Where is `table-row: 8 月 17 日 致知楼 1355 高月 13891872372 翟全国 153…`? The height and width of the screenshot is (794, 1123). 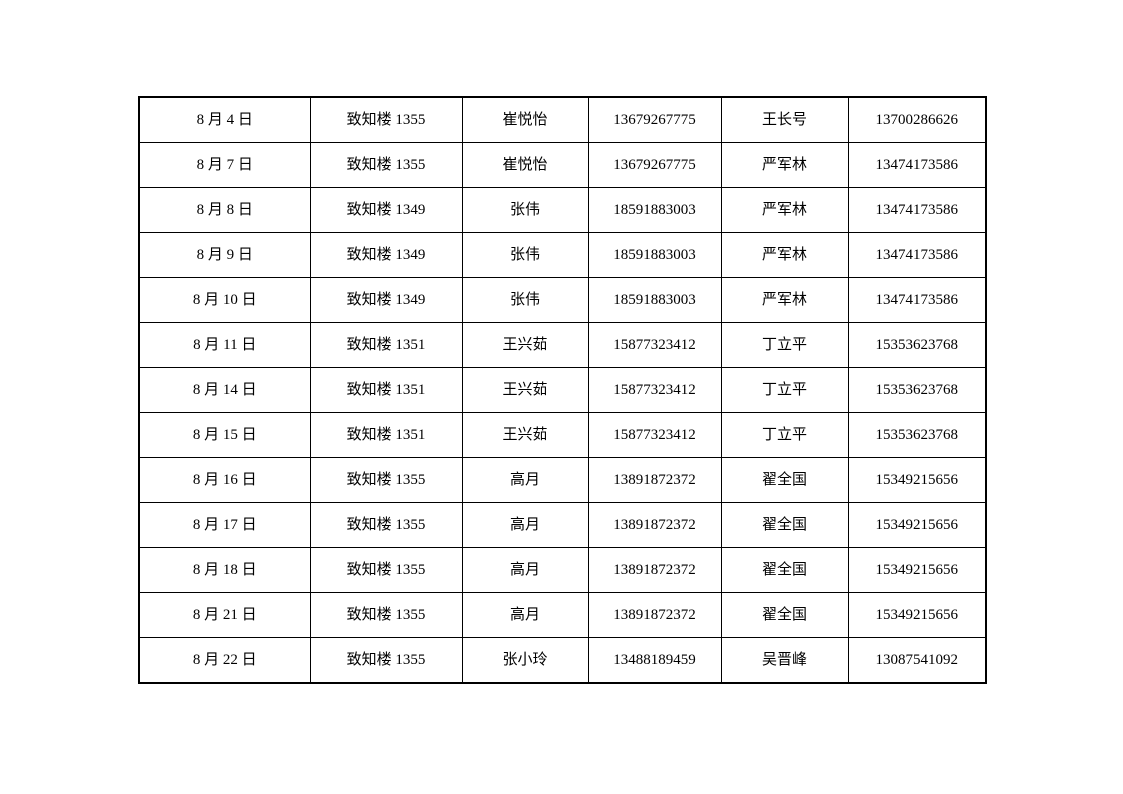
table-row: 8 月 17 日 致知楼 1355 高月 13891872372 翟全国 153… is located at coordinates (562, 525).